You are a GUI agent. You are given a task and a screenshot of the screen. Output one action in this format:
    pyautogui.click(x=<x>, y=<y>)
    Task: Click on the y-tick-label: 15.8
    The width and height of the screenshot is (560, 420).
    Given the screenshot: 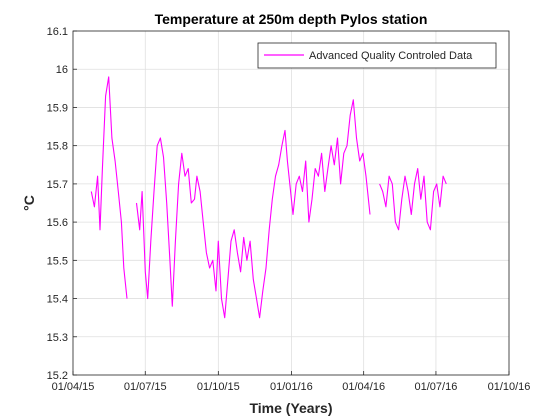 What is the action you would take?
    pyautogui.click(x=57, y=147)
    